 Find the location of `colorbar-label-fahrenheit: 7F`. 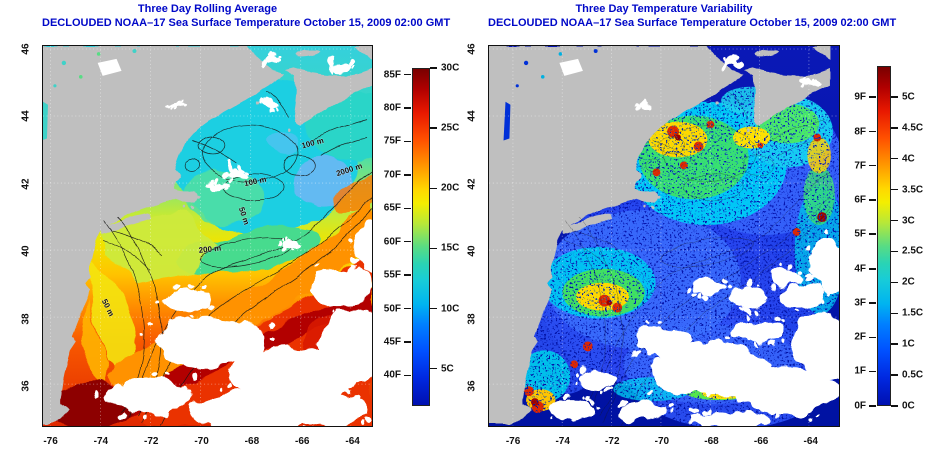

colorbar-label-fahrenheit: 7F is located at coordinates (860, 166).